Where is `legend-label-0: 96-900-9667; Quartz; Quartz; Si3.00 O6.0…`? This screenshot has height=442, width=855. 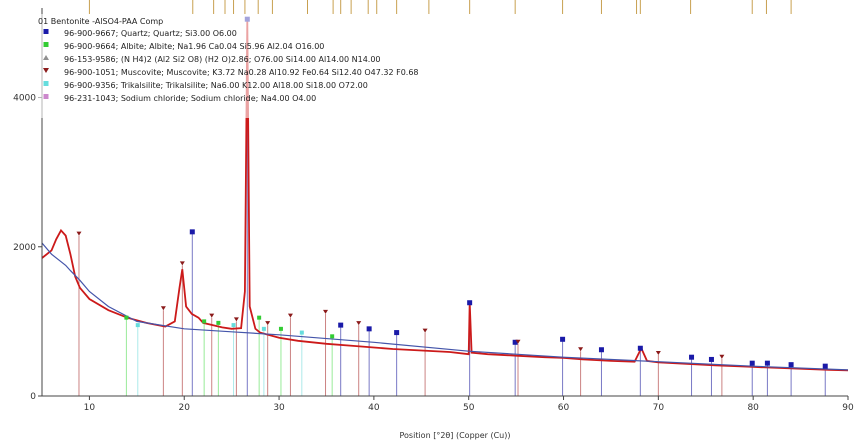
legend-label-0: 96-900-9667; Quartz; Quartz; Si3.00 O6.0… is located at coordinates (150, 33).